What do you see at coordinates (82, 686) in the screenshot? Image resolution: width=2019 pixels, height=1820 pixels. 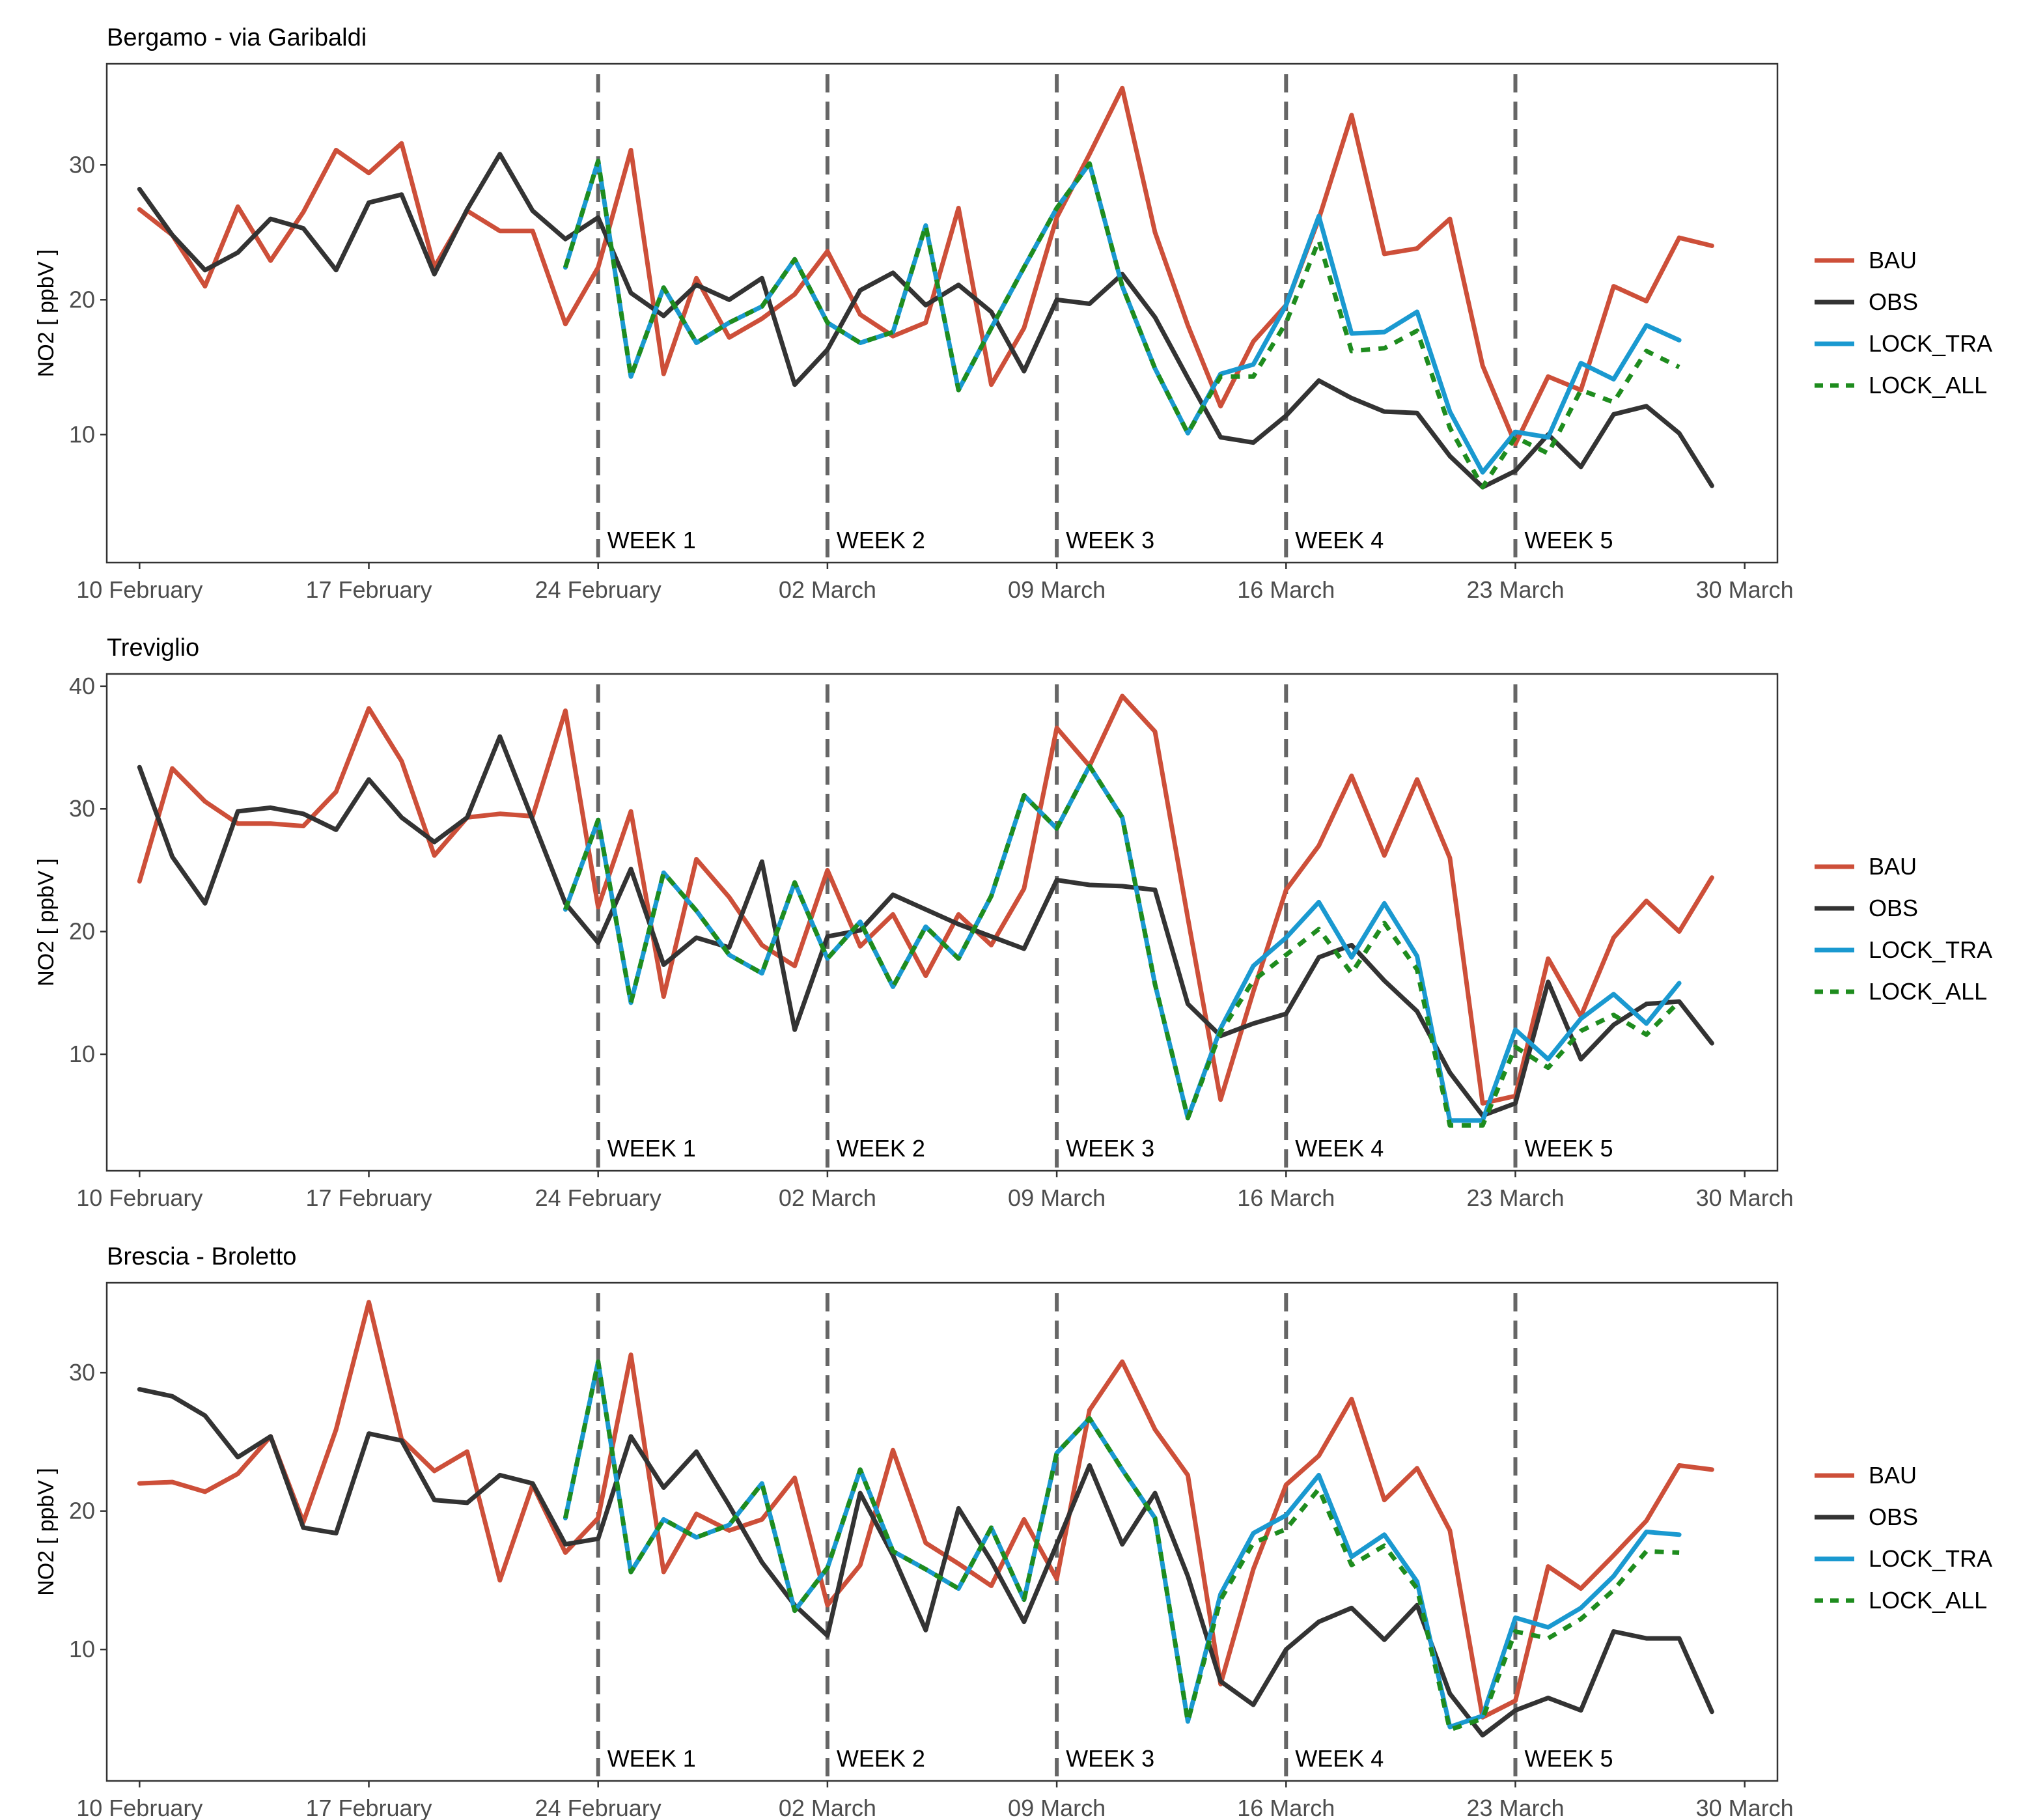 I see `y-tick-label: 40` at bounding box center [82, 686].